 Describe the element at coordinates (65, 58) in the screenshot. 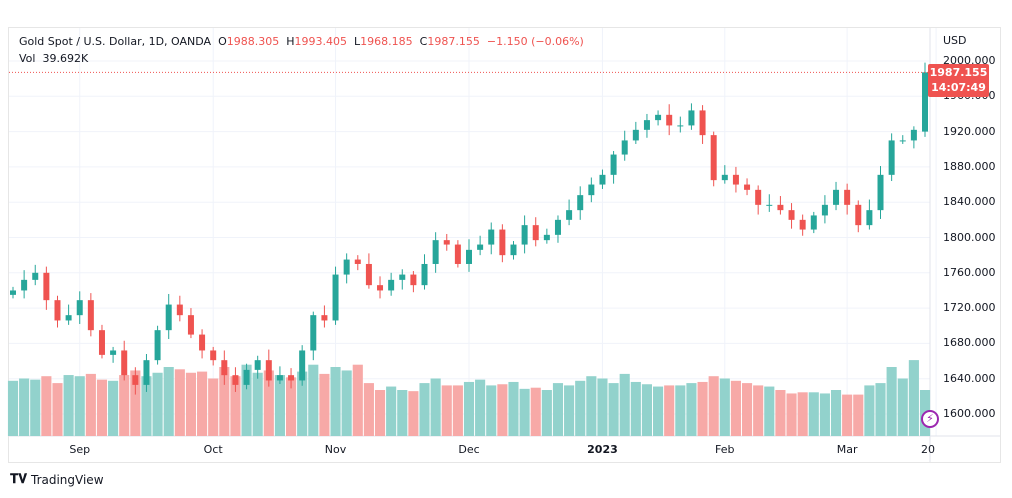

I see `volume-value: 39.692K` at that location.